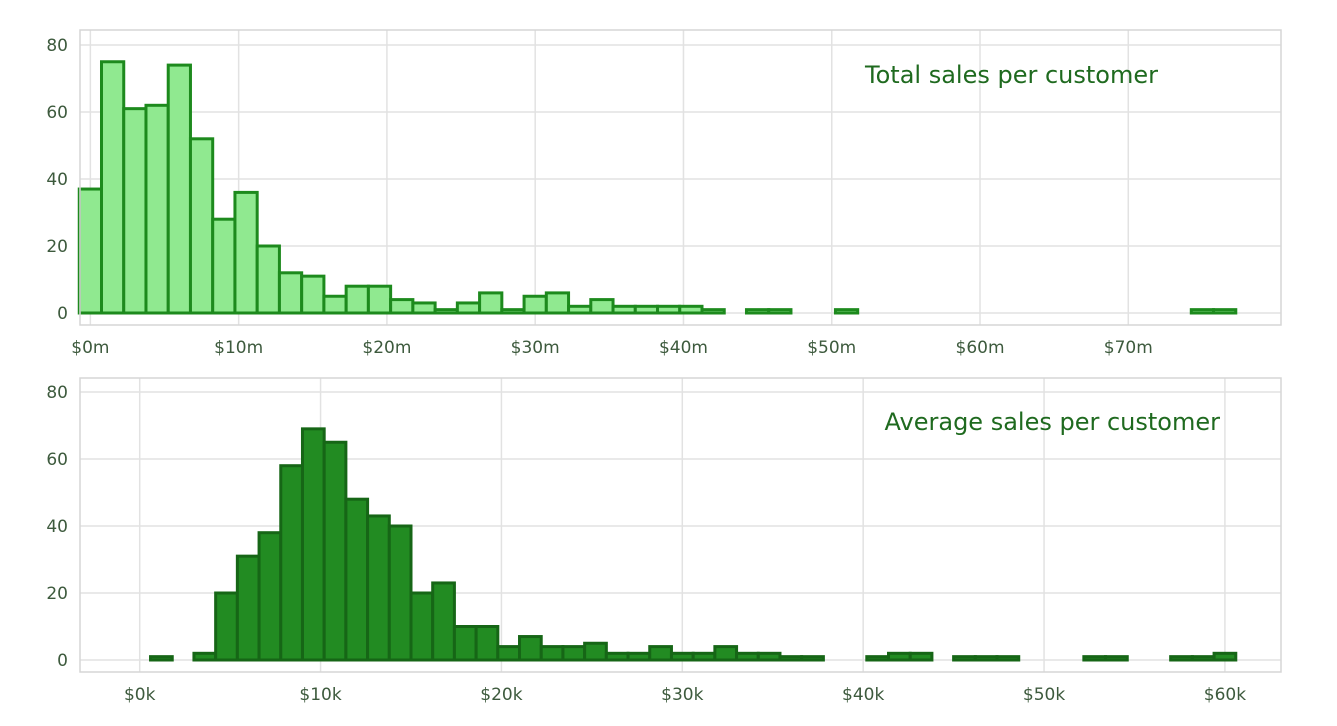 The height and width of the screenshot is (726, 1337). What do you see at coordinates (1011, 75) in the screenshot?
I see `chart-title: Total sales per customer` at bounding box center [1011, 75].